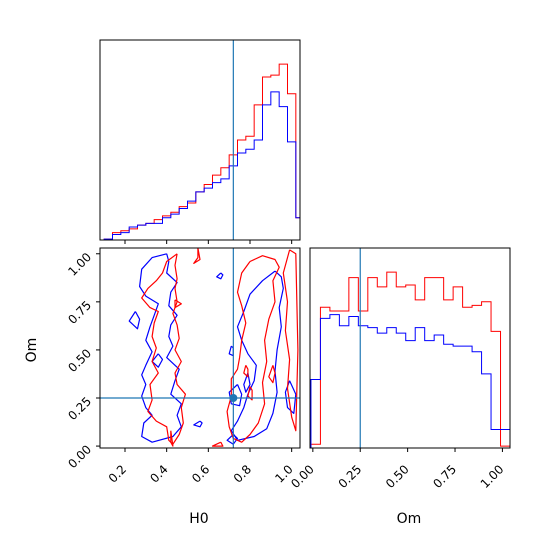 This screenshot has width=550, height=550. I want to click on panel-histogram-h0, so click(200, 141).